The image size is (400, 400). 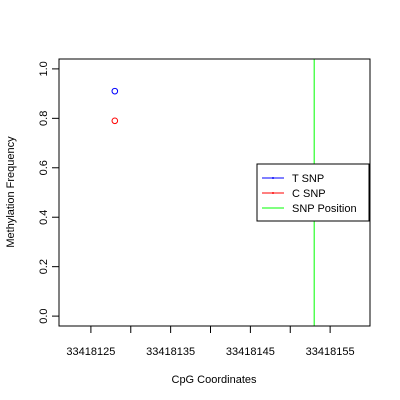 I want to click on x-tick-label: 33418135, so click(x=170, y=352).